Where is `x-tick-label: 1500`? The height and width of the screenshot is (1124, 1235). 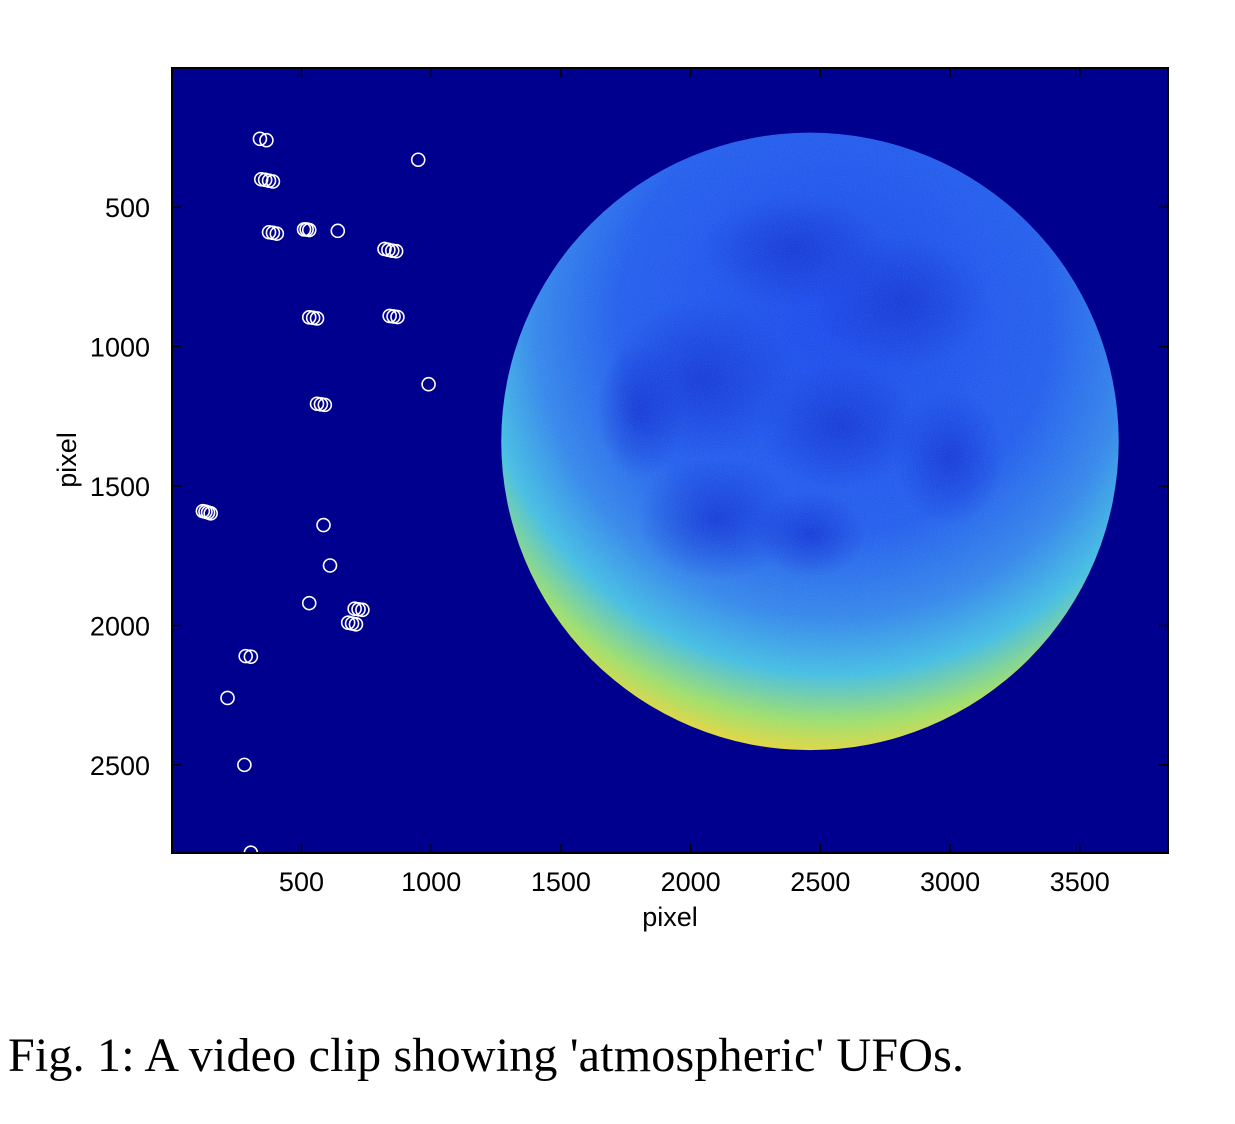 x-tick-label: 1500 is located at coordinates (561, 882).